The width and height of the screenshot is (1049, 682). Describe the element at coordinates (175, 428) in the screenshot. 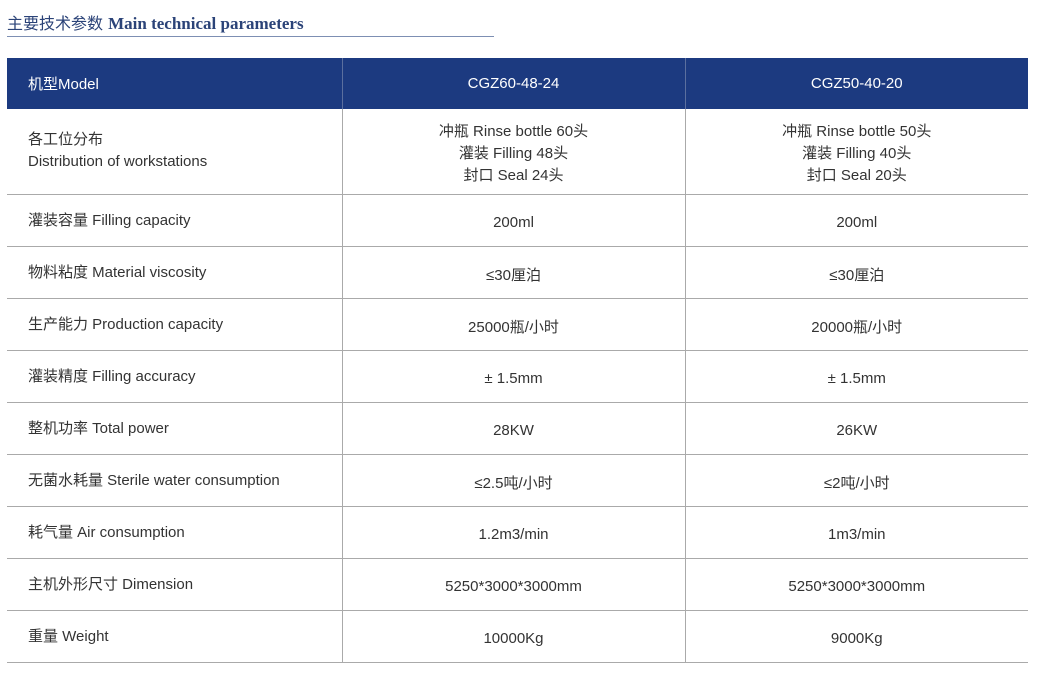

I see `row-label: 整机功率 Total power` at that location.